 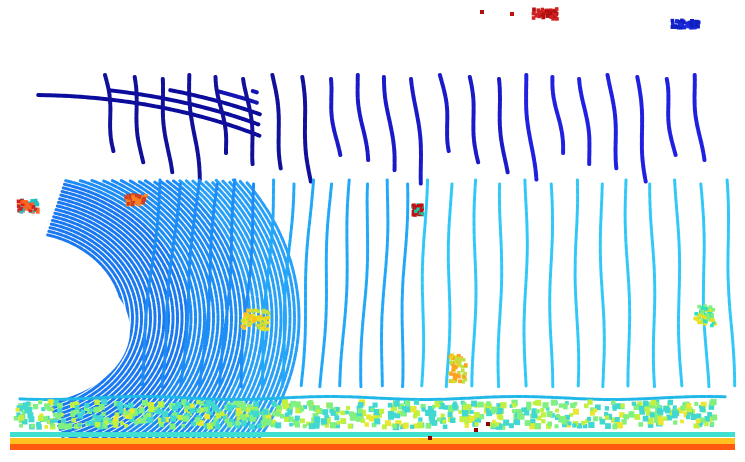 I want to click on ground-scan-line, so click(x=372, y=398).